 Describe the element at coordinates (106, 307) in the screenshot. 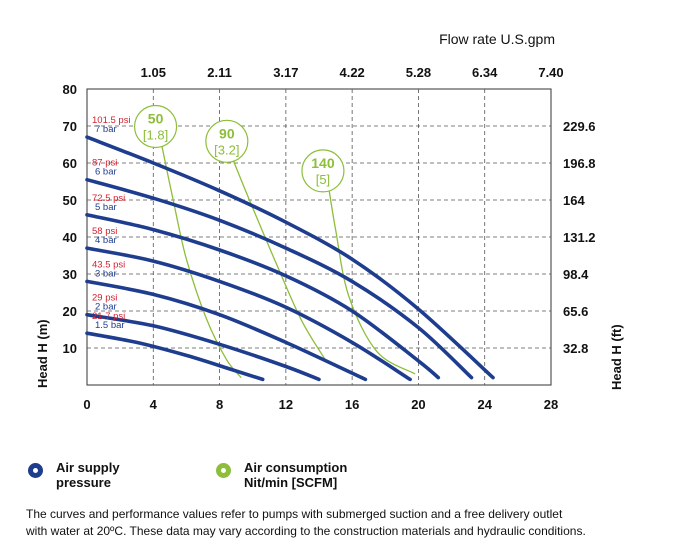

I see `series-bar-label: 2 bar` at that location.